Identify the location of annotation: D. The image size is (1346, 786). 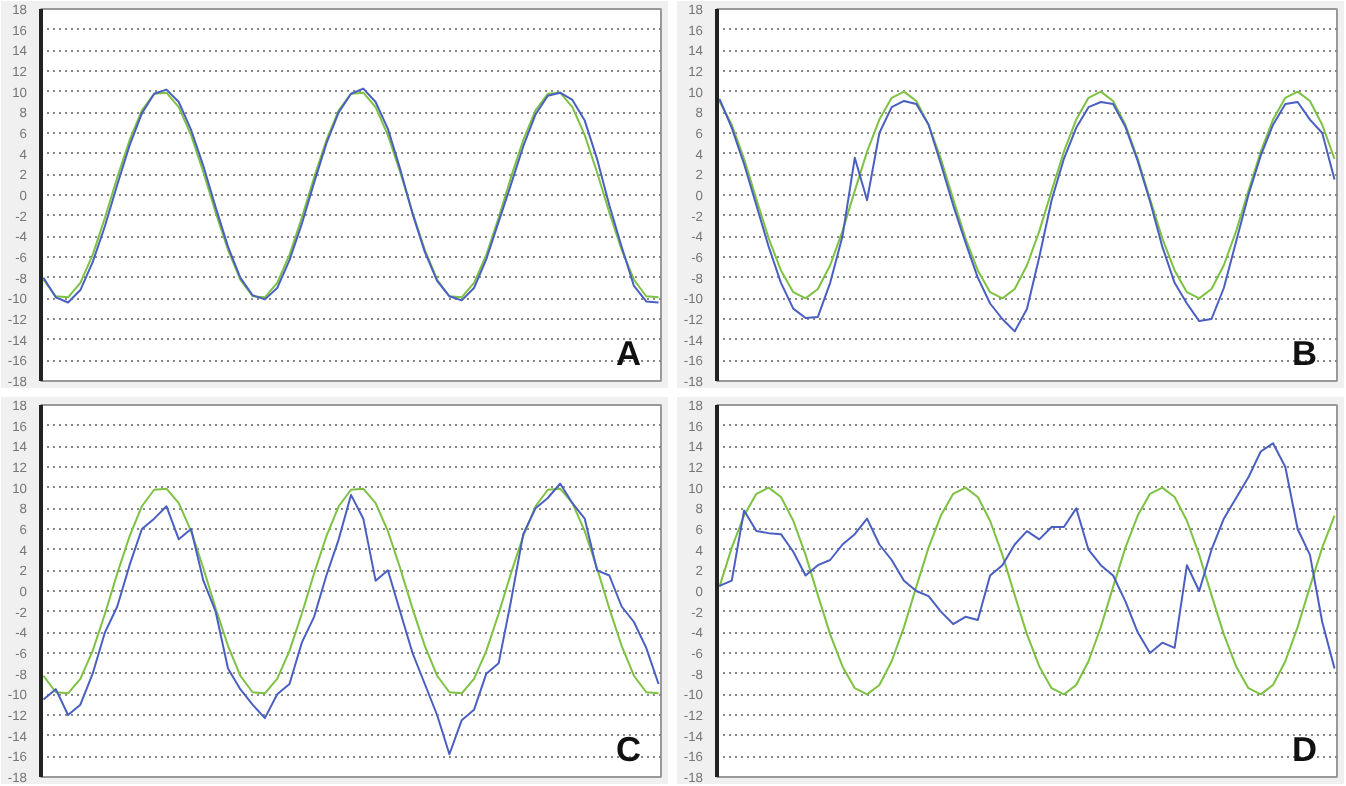
(1304, 749).